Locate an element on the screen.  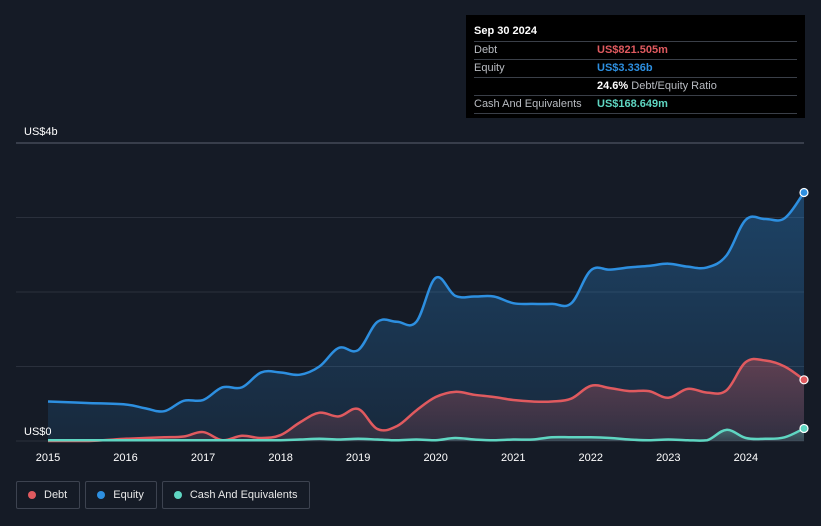
x-tick-label: 2019 is located at coordinates (358, 458).